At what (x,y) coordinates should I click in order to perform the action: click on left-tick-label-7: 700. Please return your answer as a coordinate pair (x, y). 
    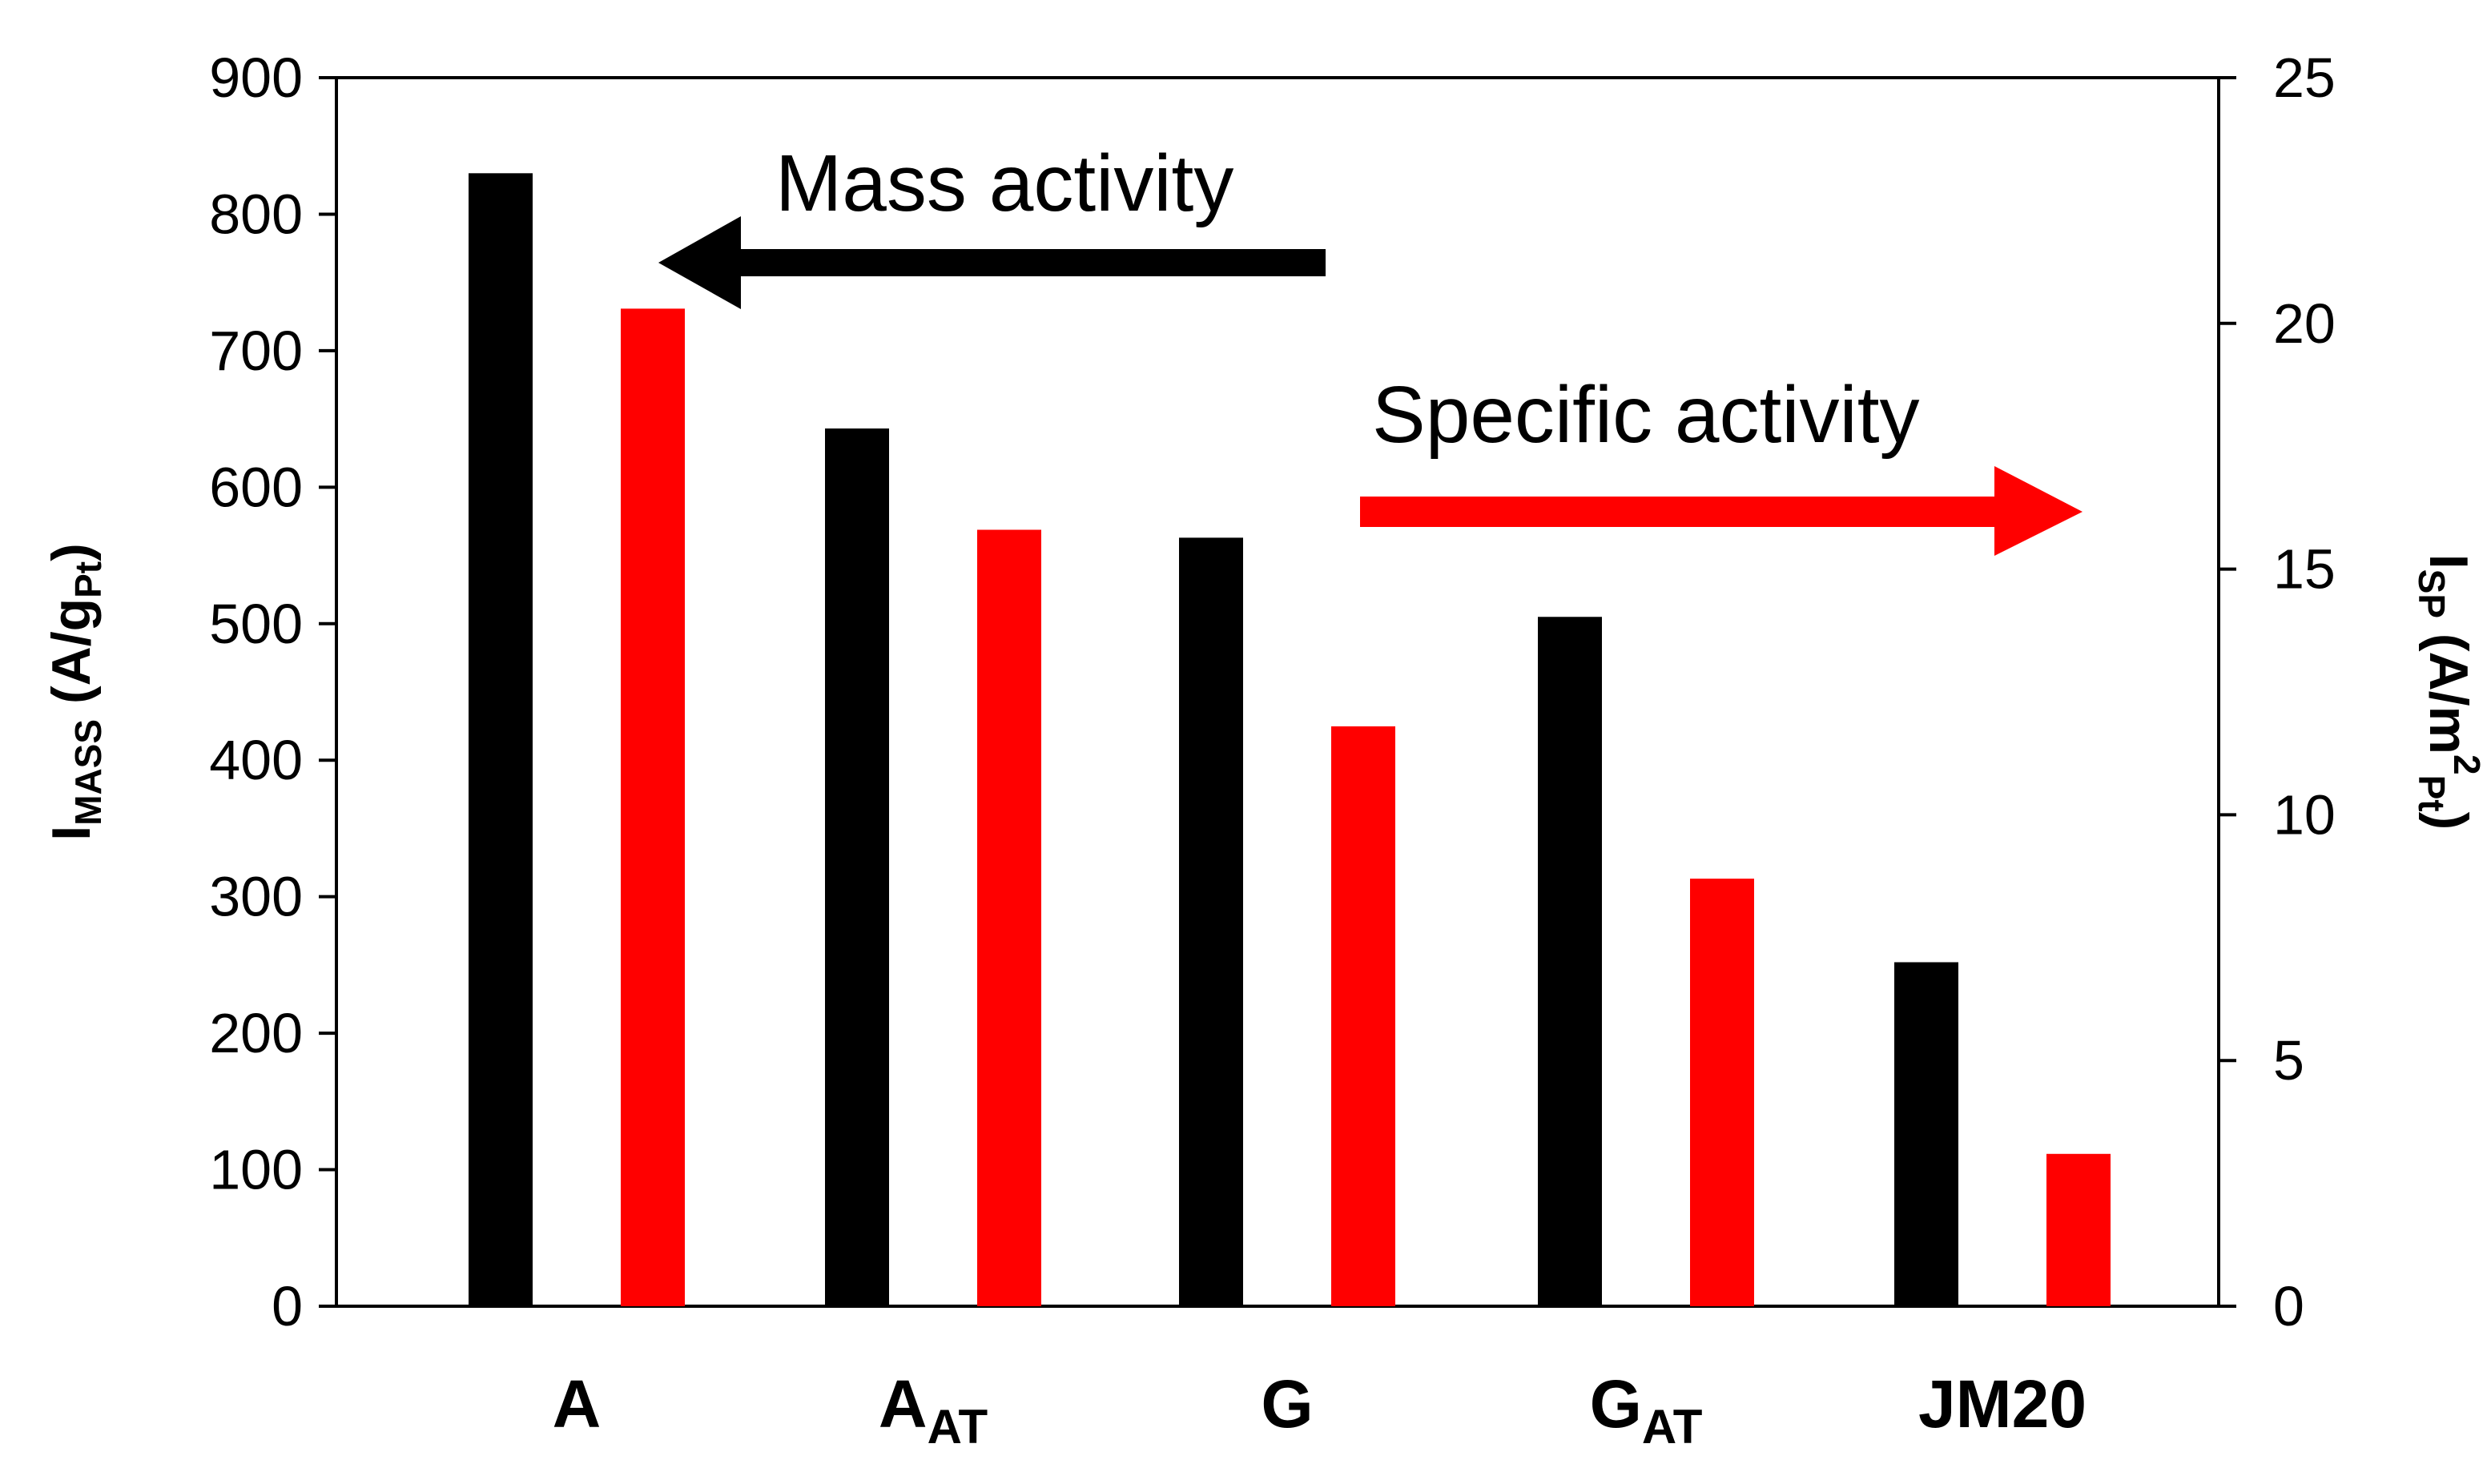
    Looking at the image, I should click on (256, 351).